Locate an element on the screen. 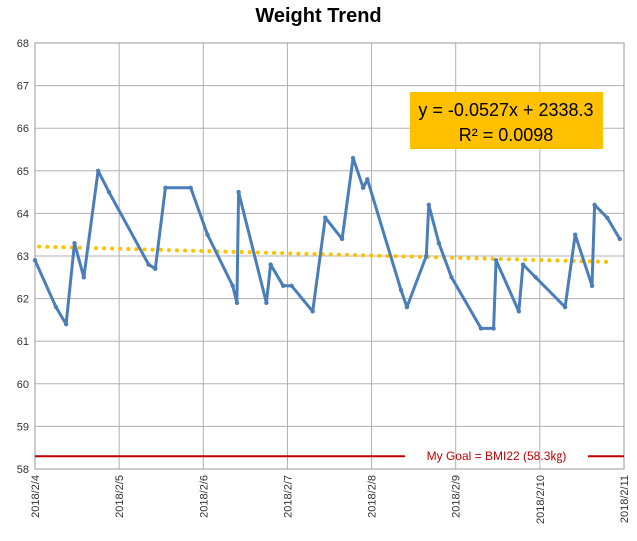  y-axis-ticks: 58 59 60 61 62 63 64 65 66 67 68 is located at coordinates (23, 257).